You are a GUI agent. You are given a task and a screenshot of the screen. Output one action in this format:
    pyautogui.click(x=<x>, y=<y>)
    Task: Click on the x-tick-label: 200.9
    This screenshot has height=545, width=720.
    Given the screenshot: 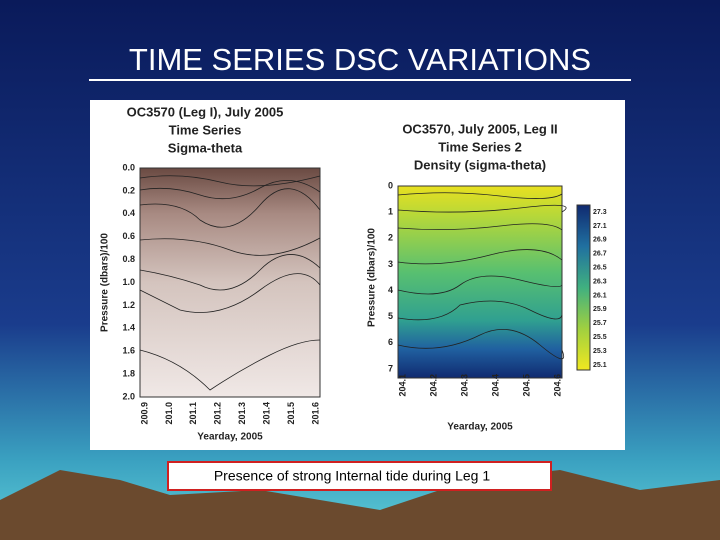 What is the action you would take?
    pyautogui.click(x=144, y=413)
    